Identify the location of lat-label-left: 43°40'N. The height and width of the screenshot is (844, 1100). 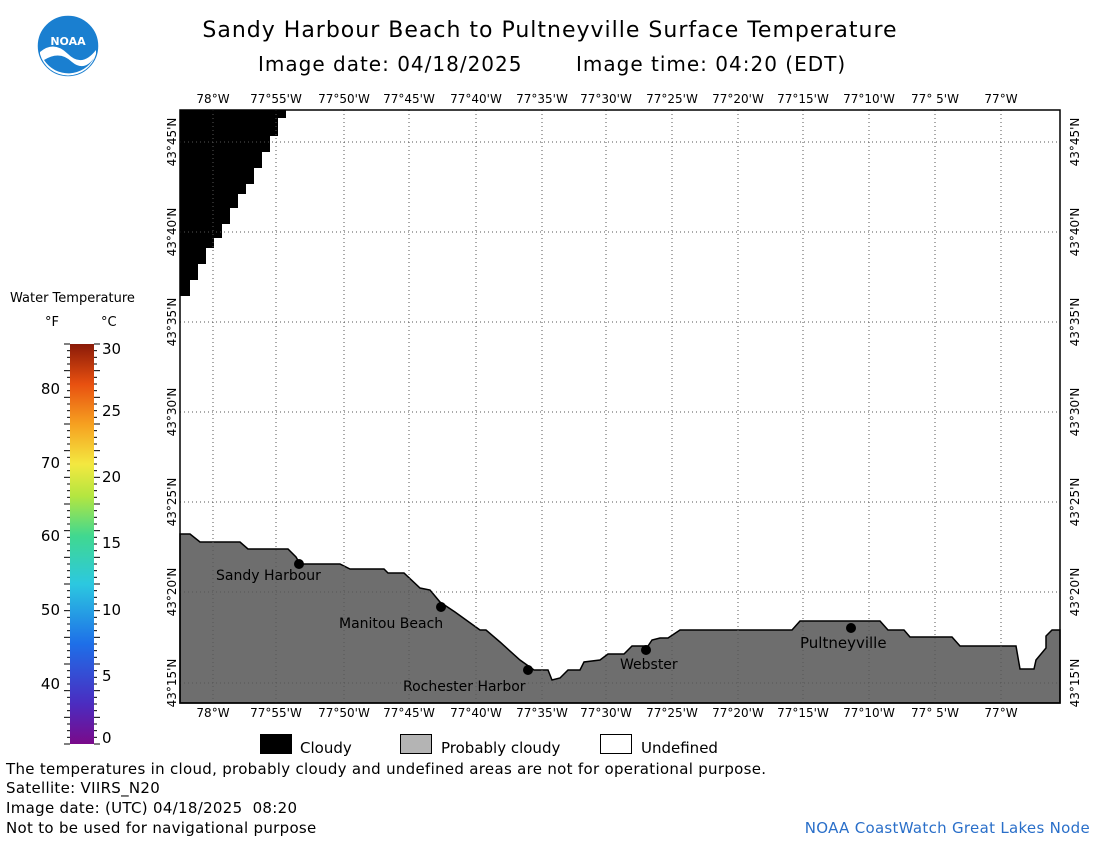
(172, 232).